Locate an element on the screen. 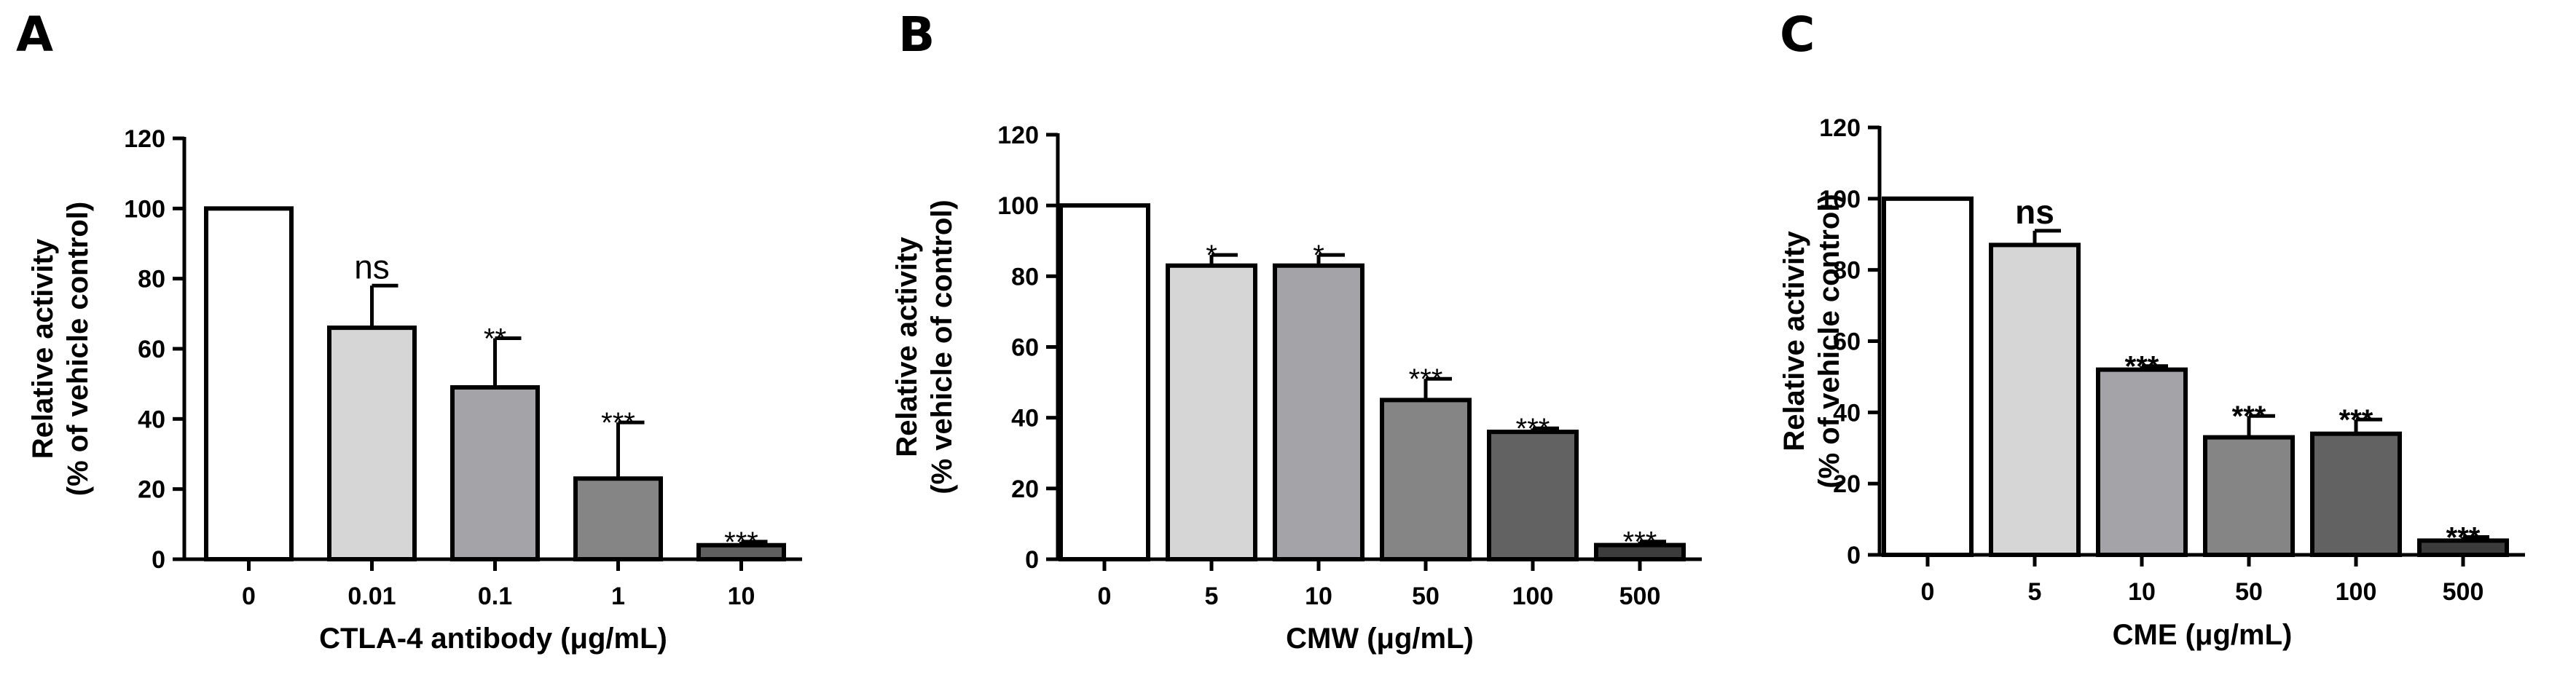  x-axis-label: CME (μg/mL) is located at coordinates (2203, 635).